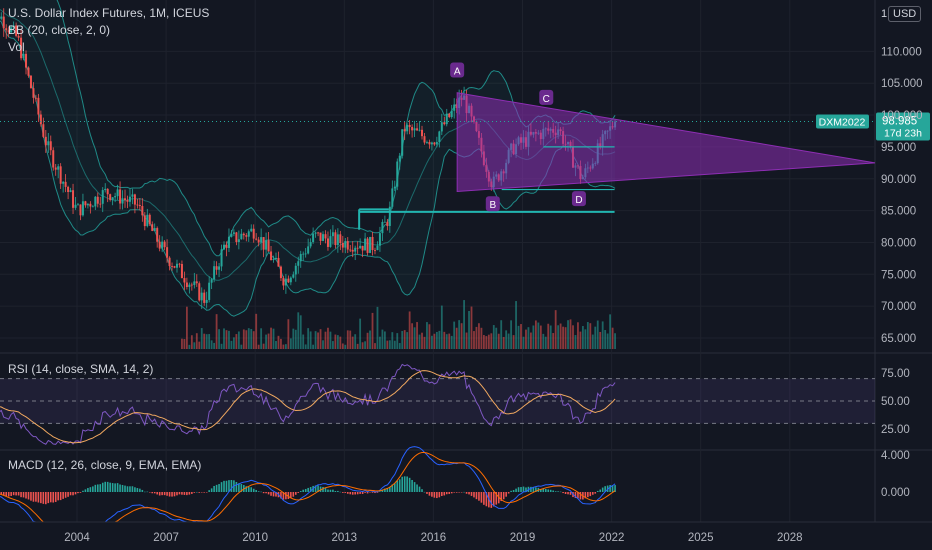  Describe the element at coordinates (884, 14) in the screenshot. I see `axis-partial-label: 1` at that location.